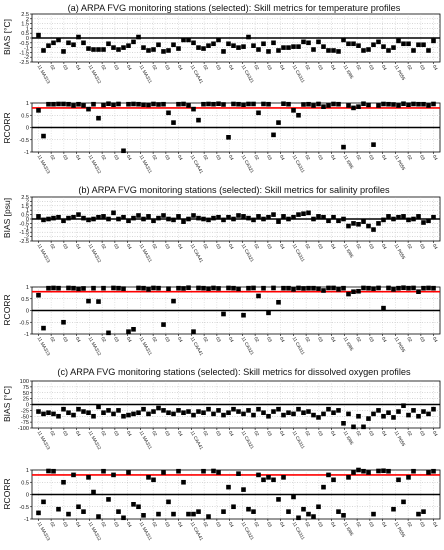  I want to click on y-tick-label: 0.5, so click(25, 216).